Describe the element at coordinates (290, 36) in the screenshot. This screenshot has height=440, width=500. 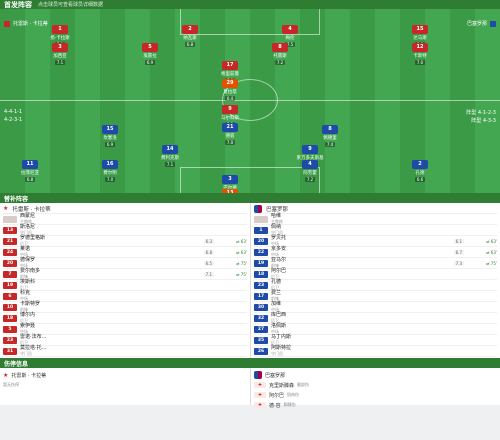
I see `home-player: 4 梅伦 7.5` at that location.